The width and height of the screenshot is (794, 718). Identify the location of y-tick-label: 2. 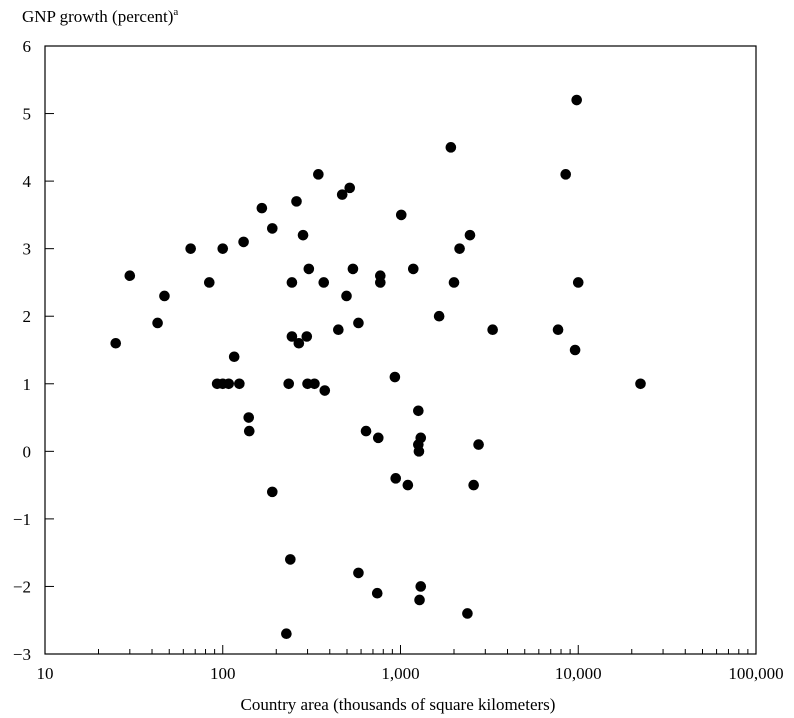
(27, 316).